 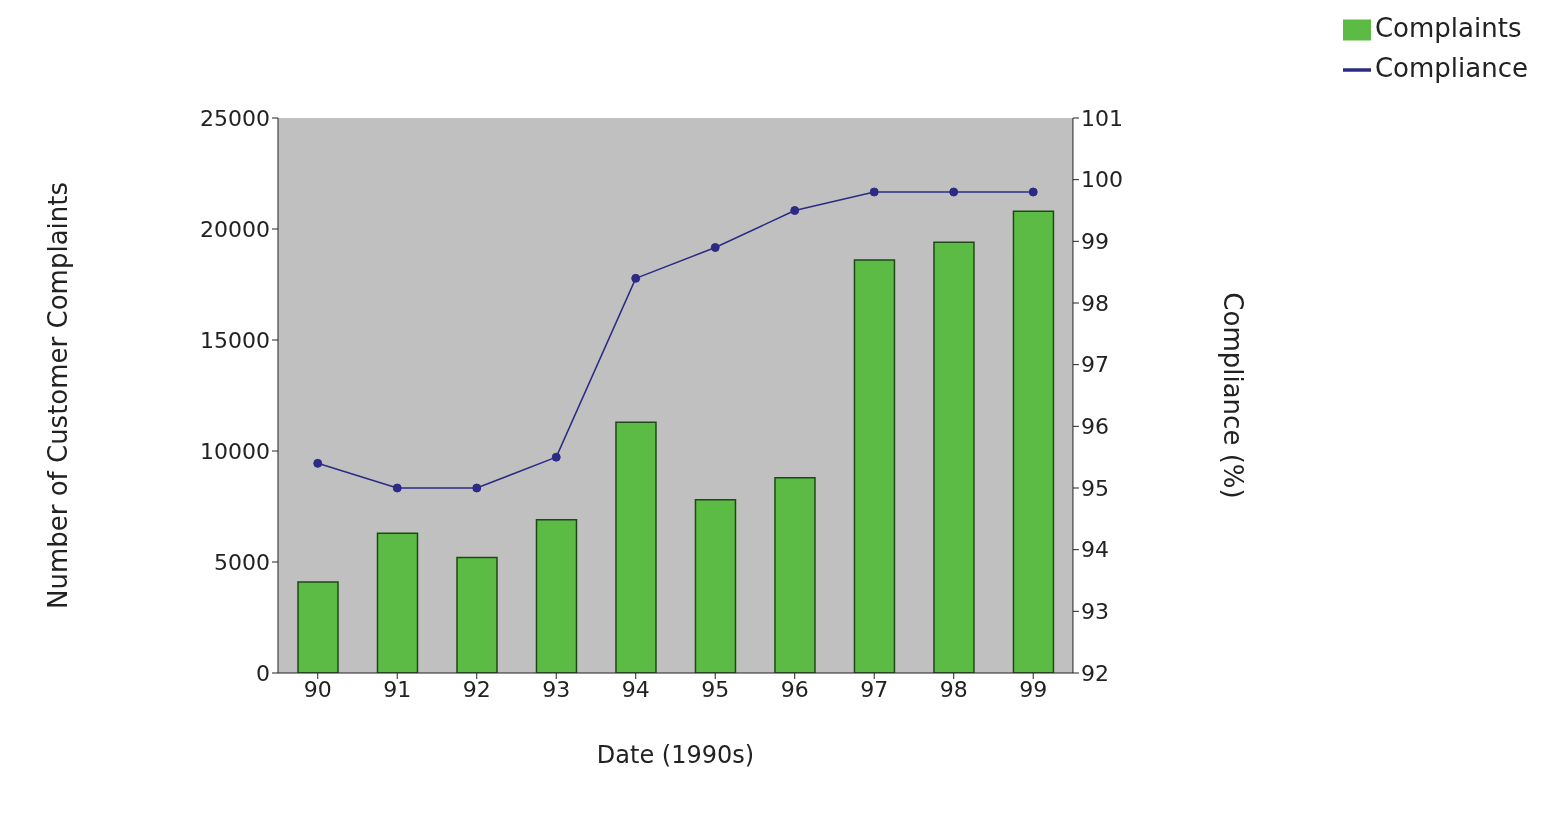 I want to click on x-tick-label: 90, so click(x=317, y=689).